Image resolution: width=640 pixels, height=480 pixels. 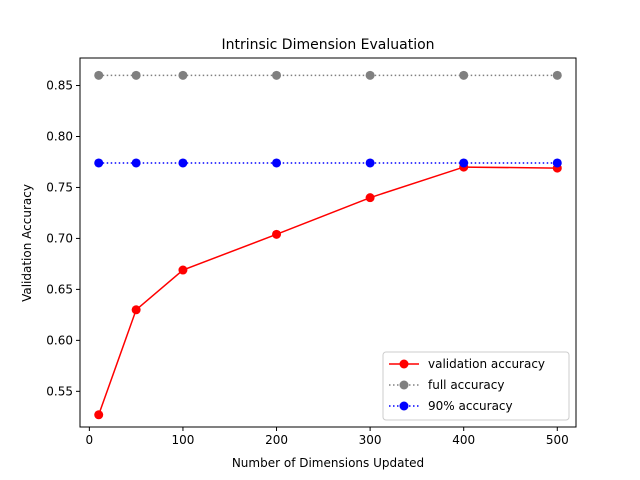 I want to click on y-tick-label: 0.60, so click(x=59, y=340).